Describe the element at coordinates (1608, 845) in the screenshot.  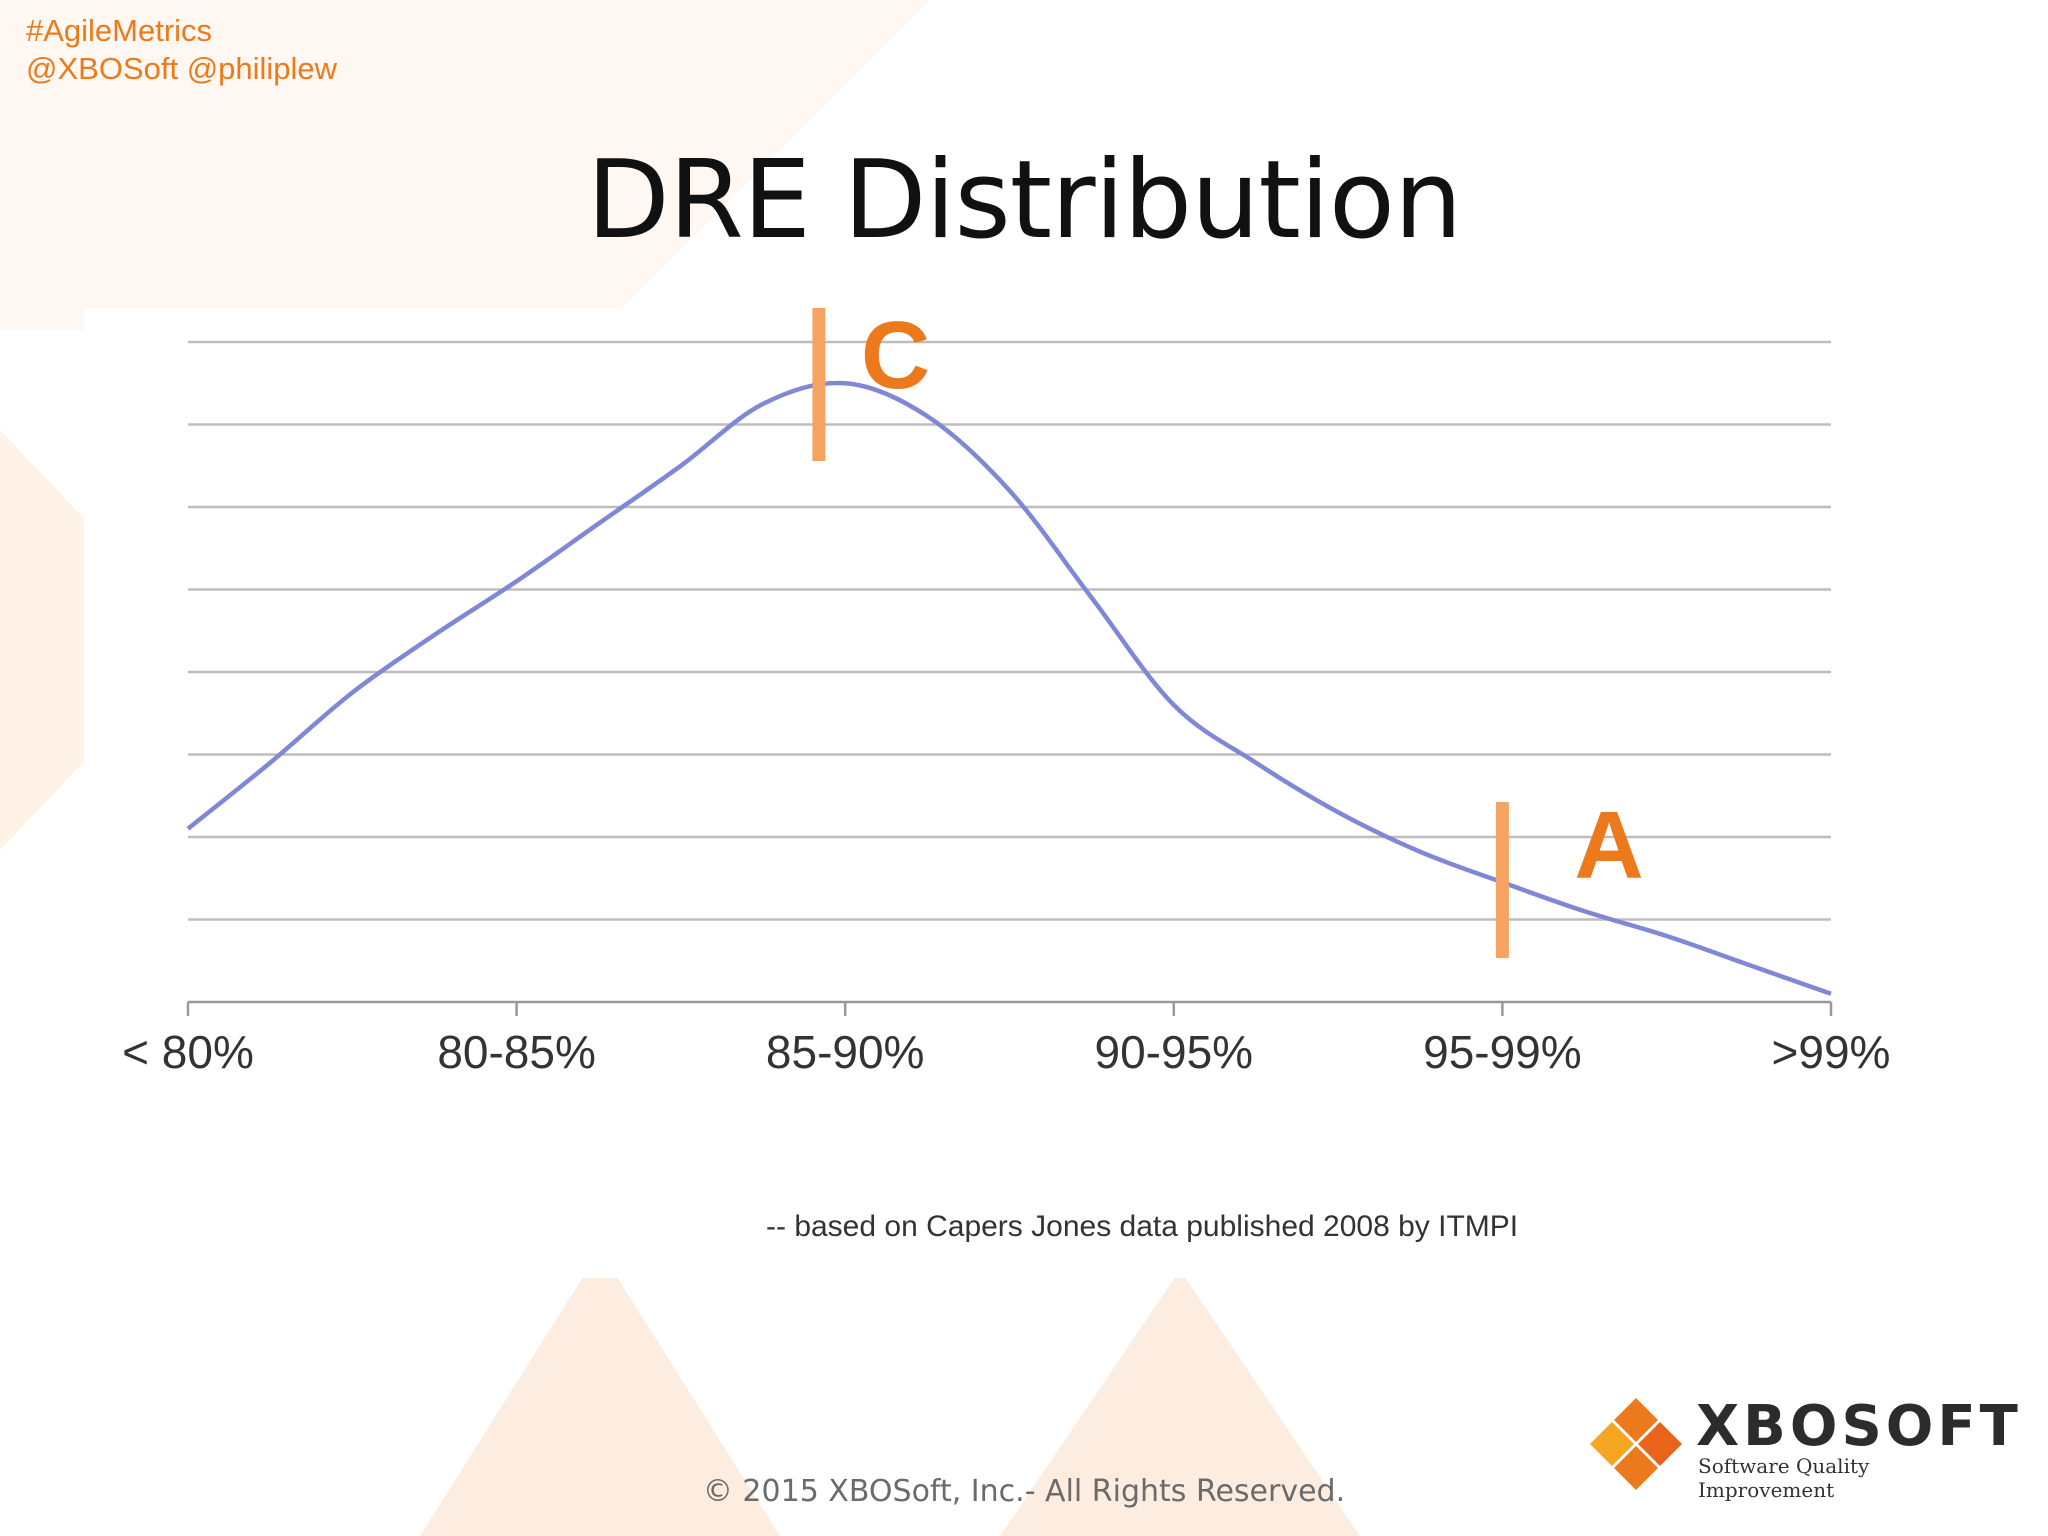
I see `marker-label-a: A` at that location.